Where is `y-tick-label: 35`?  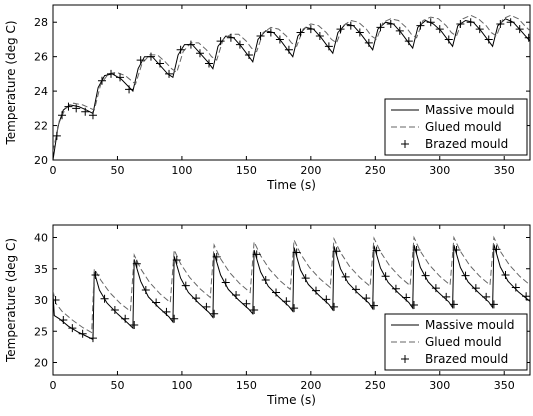
y-tick-label: 35 is located at coordinates (41, 269).